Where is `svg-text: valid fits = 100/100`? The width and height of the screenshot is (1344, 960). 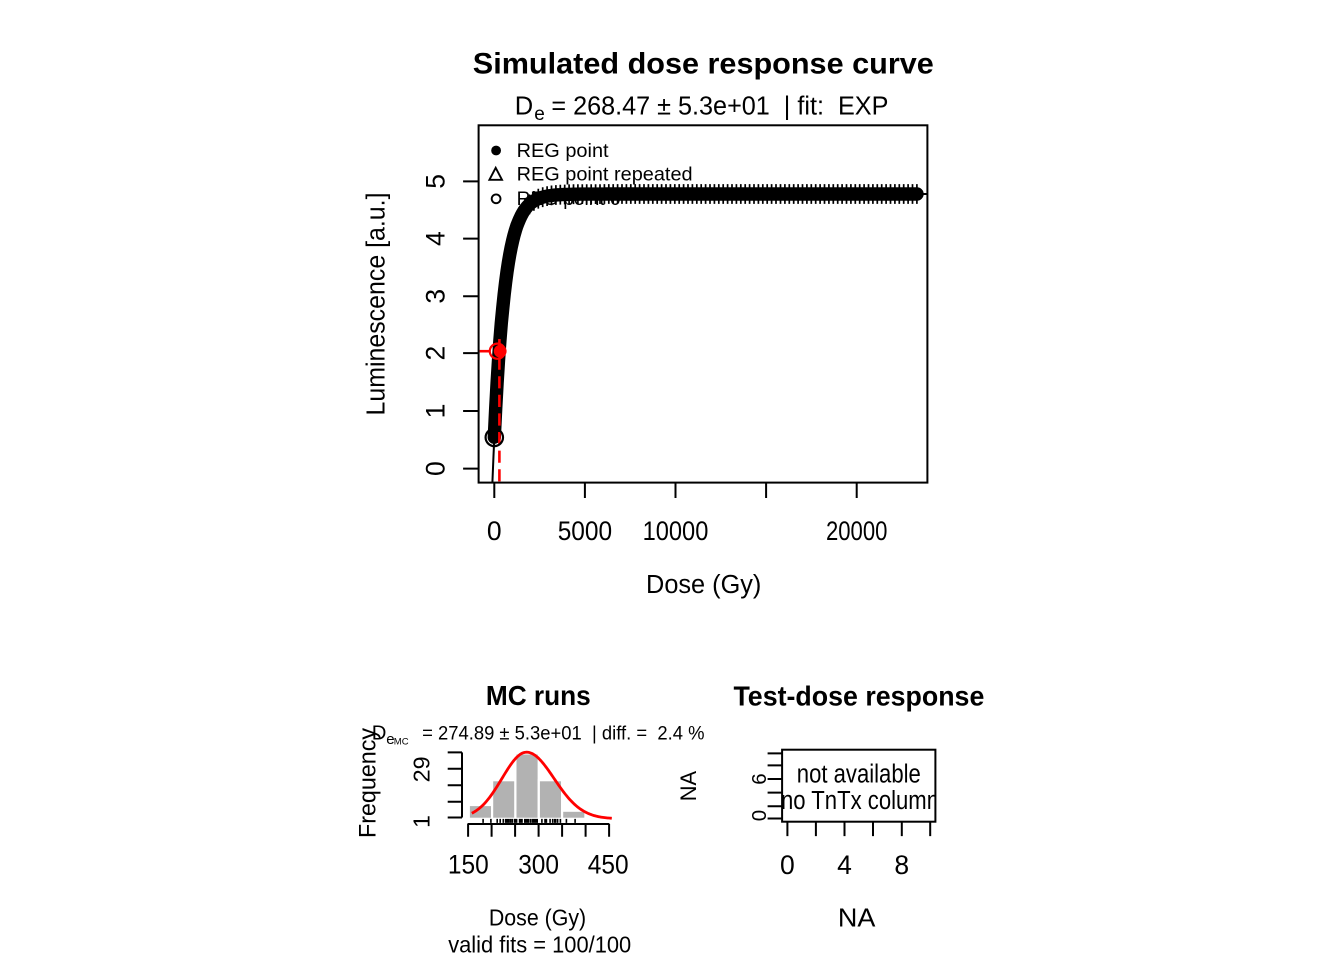 svg-text: valid fits = 100/100 is located at coordinates (539, 944).